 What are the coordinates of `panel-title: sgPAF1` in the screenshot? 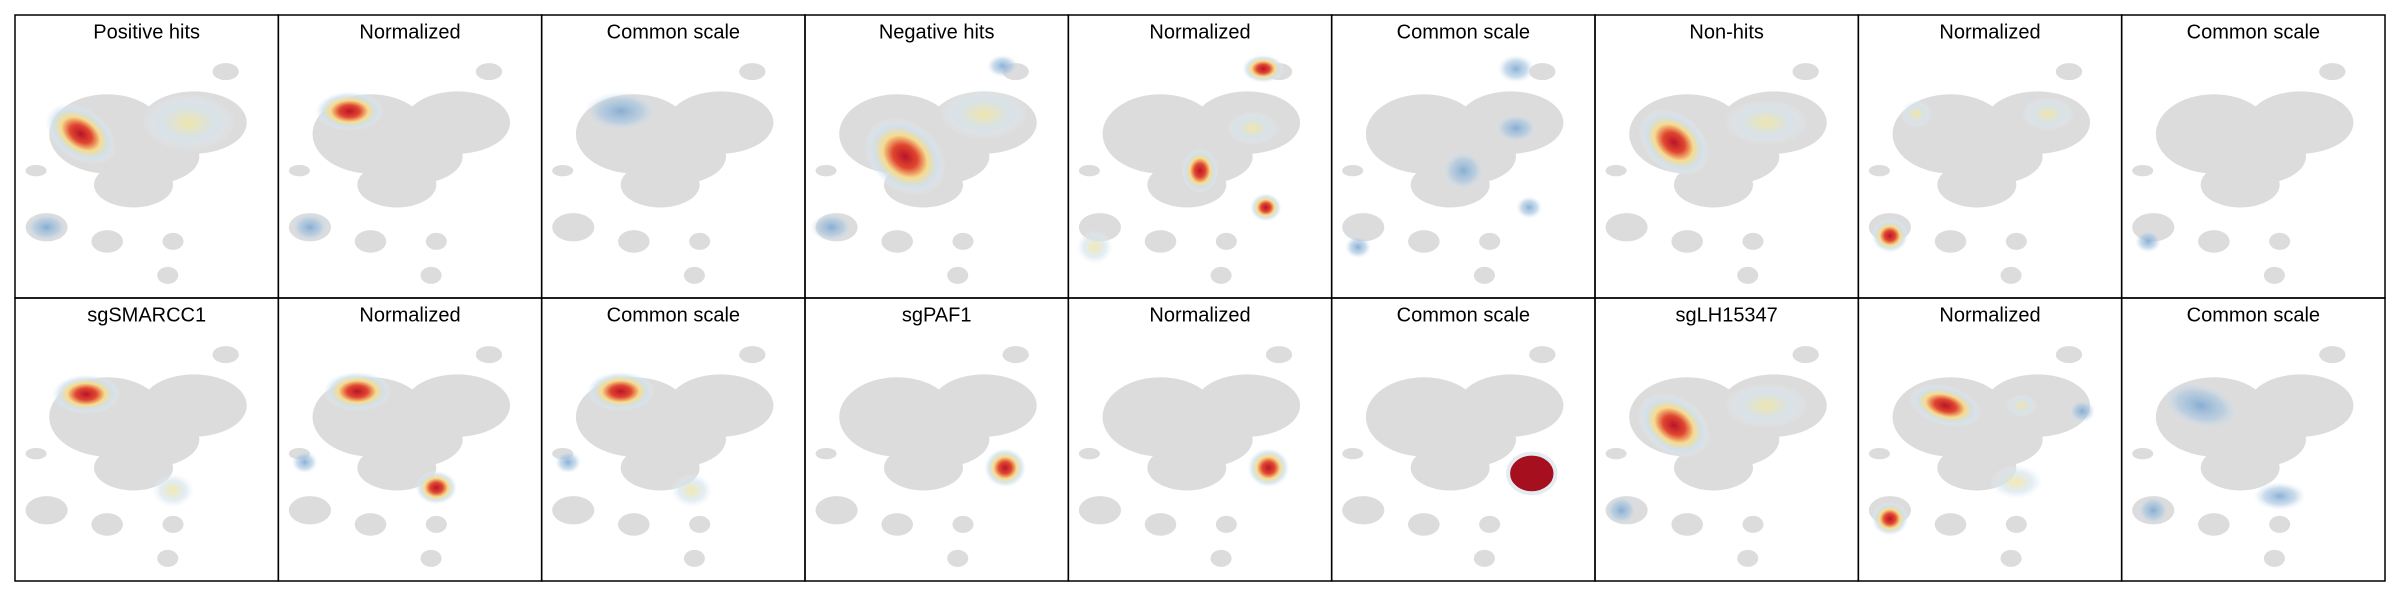 It's located at (937, 315).